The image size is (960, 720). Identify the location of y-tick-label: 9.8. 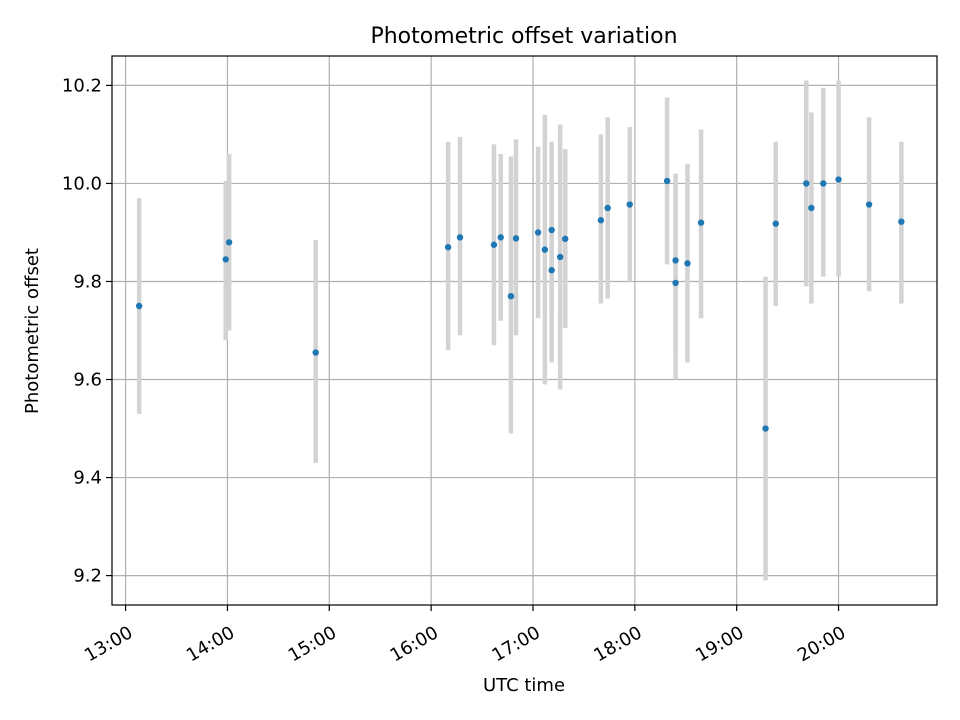
(87, 281).